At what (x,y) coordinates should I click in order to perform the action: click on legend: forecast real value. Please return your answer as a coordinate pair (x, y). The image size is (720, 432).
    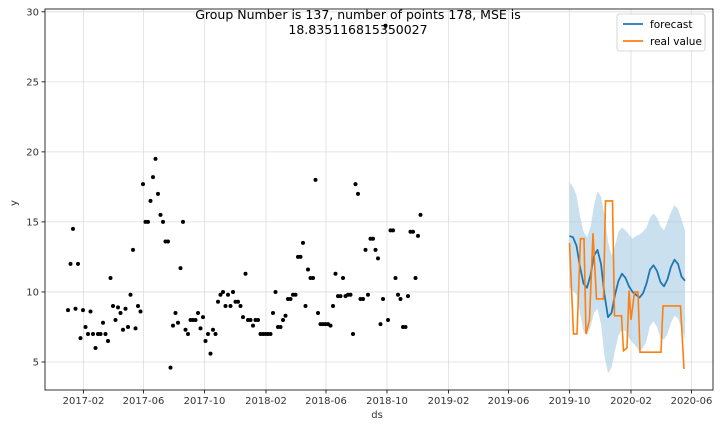
    Looking at the image, I should click on (661, 32).